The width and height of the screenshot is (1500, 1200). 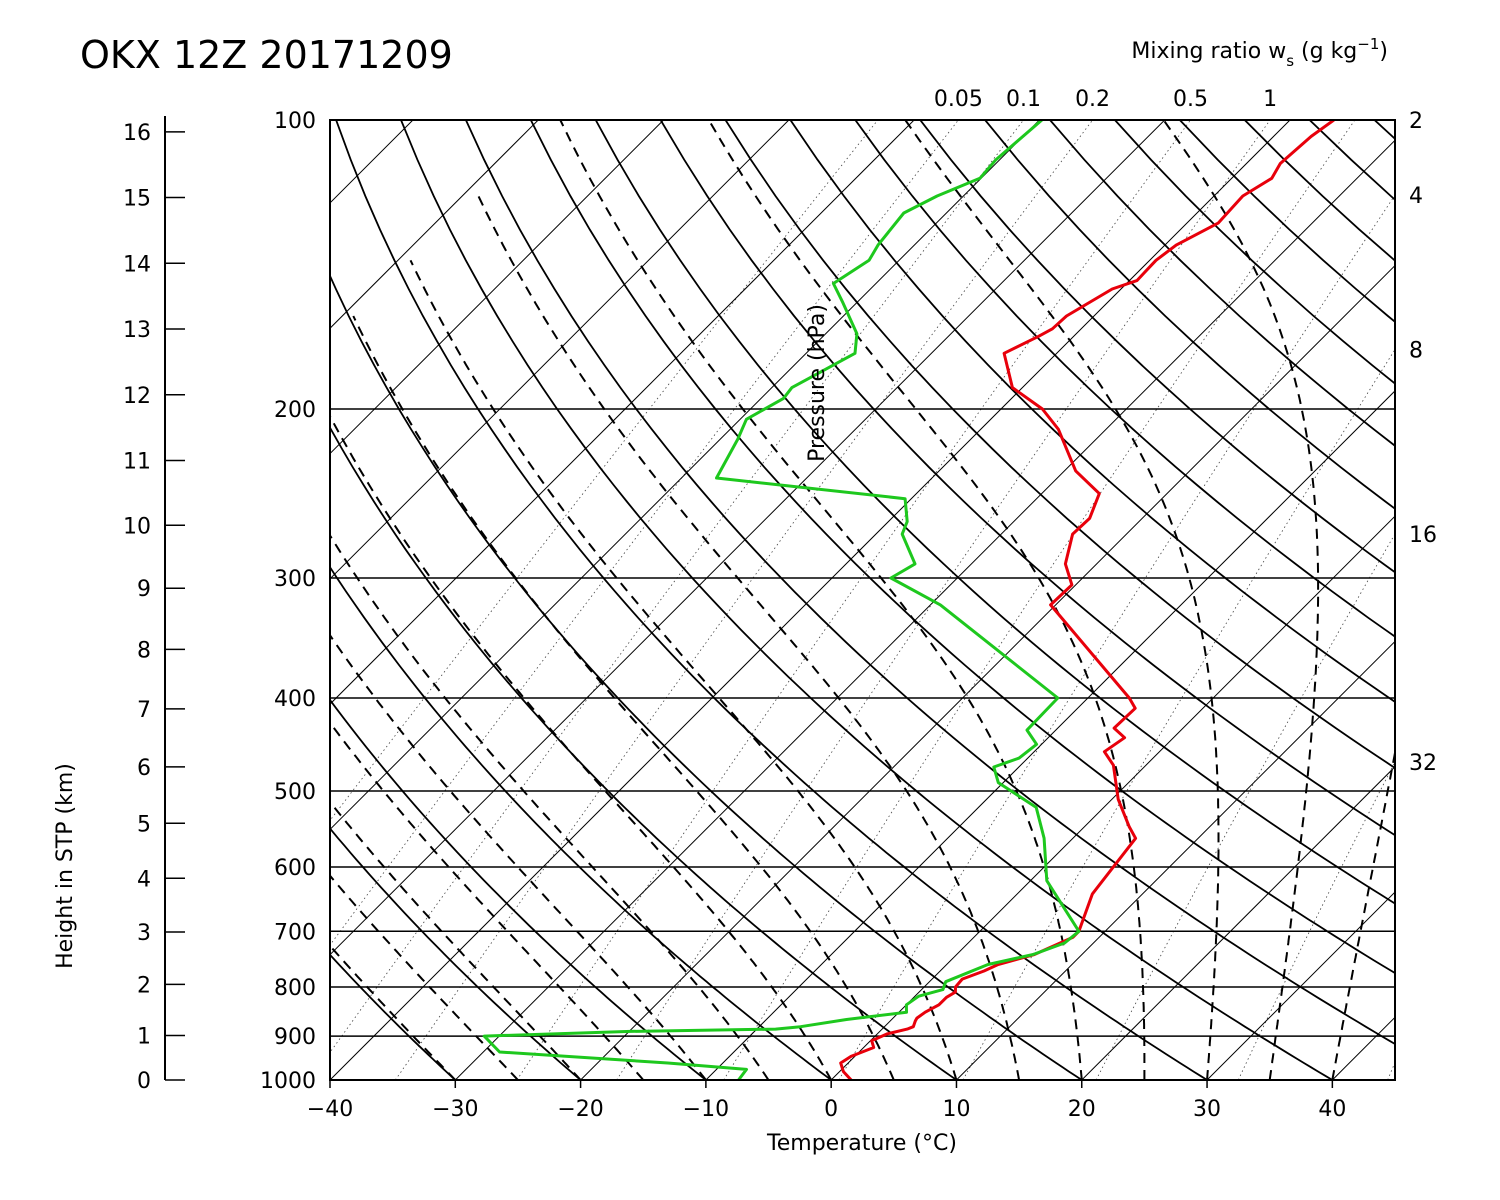 I want to click on height-tick-label: 5, so click(x=144, y=824).